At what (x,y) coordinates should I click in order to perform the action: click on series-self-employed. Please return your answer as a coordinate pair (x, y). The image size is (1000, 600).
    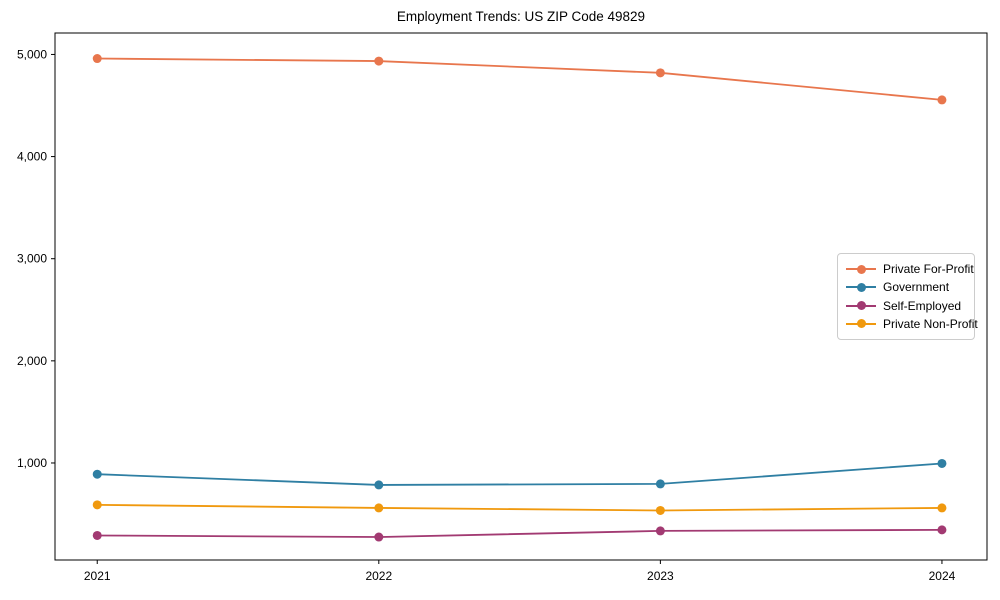
    Looking at the image, I should click on (519, 533).